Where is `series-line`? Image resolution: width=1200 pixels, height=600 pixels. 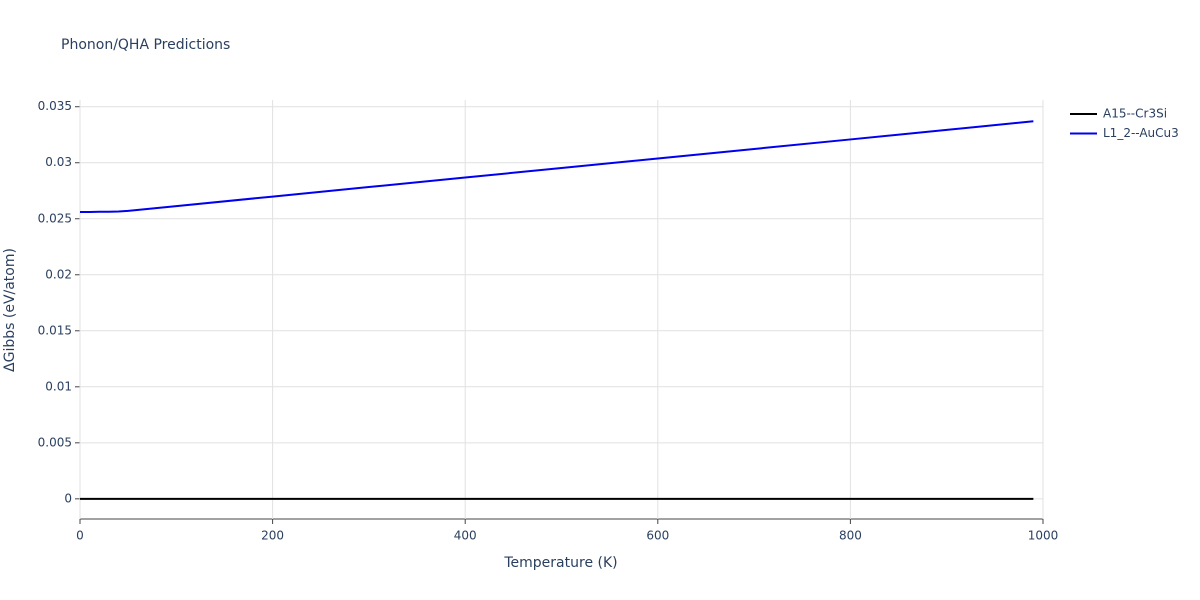
series-line is located at coordinates (557, 167).